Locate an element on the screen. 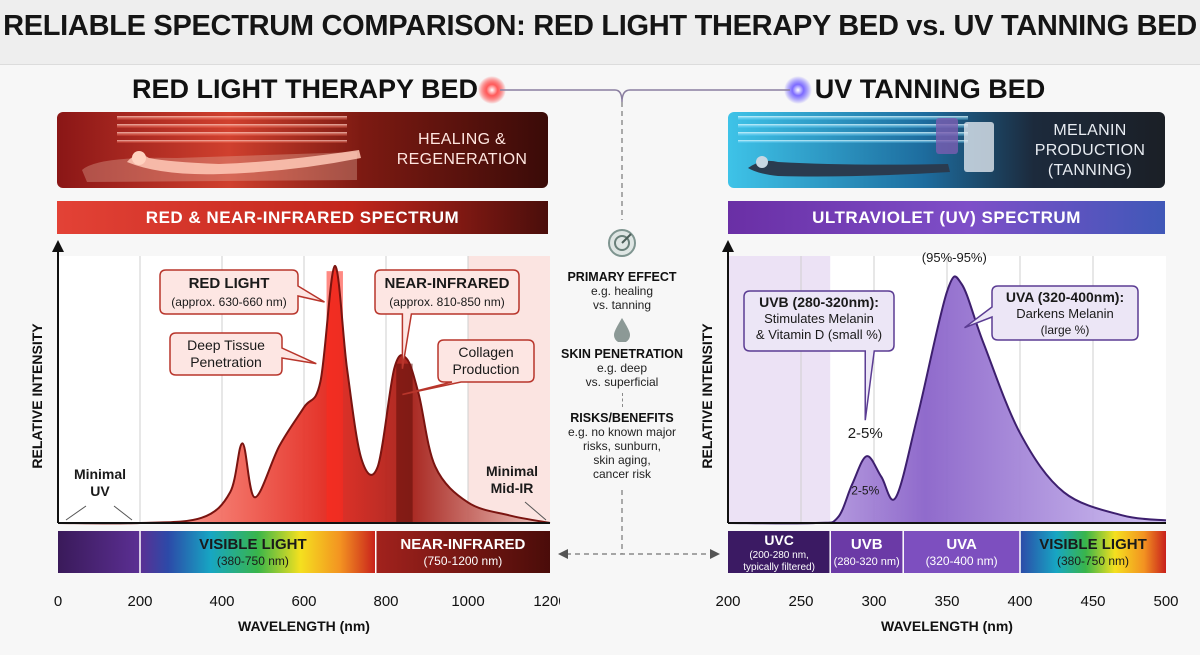  primary-effect-line-1: e.g. healing is located at coordinates (622, 291).